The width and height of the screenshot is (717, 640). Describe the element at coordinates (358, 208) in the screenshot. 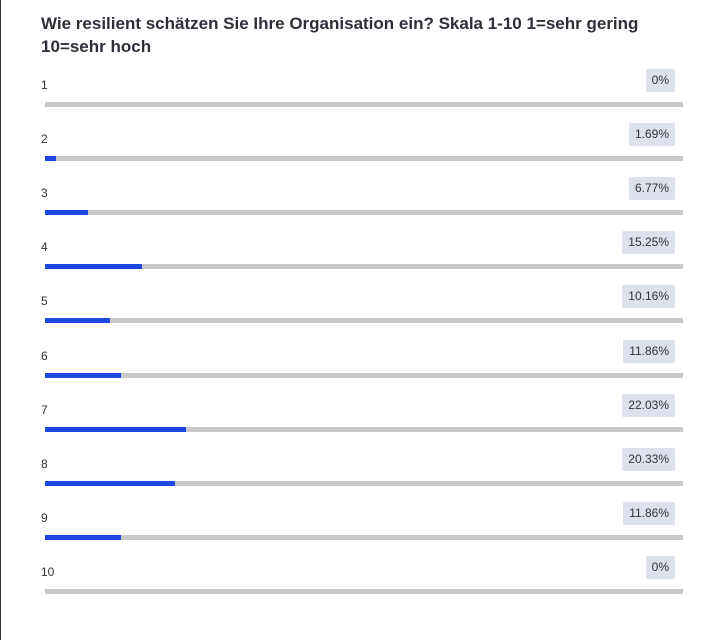

I see `bar-row-3: 3 6.77%` at that location.